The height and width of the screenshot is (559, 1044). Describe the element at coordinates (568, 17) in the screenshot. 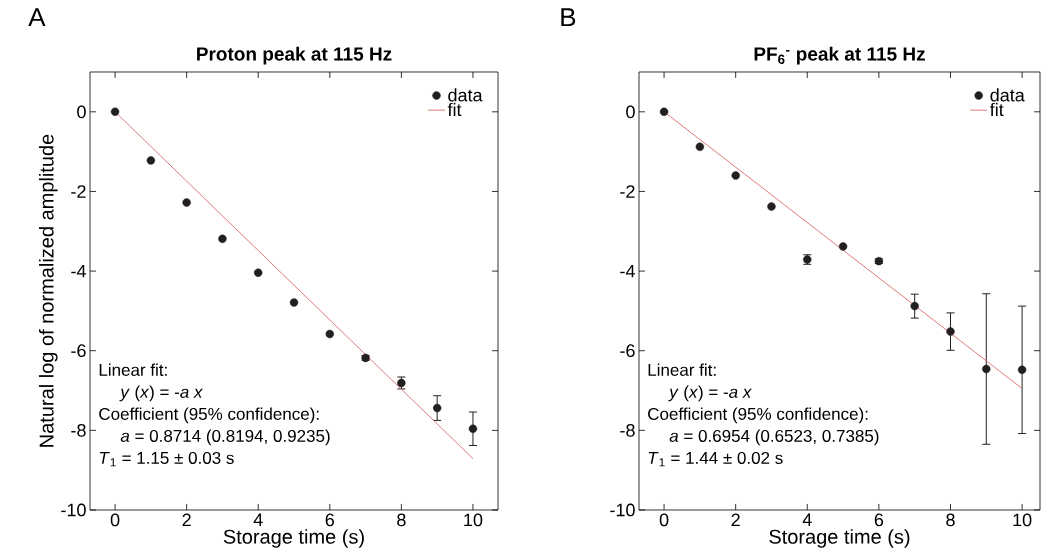

I see `text: B` at that location.